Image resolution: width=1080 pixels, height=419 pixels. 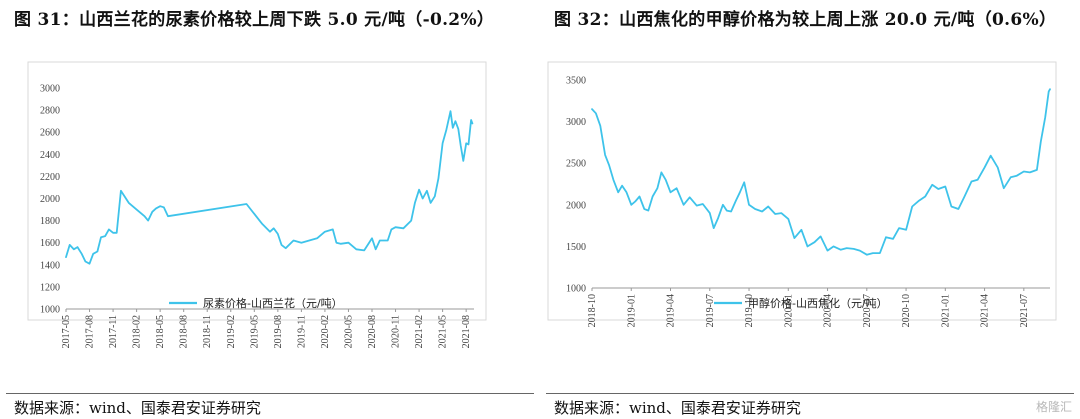 What do you see at coordinates (270, 393) in the screenshot?
I see `left-divider` at bounding box center [270, 393].